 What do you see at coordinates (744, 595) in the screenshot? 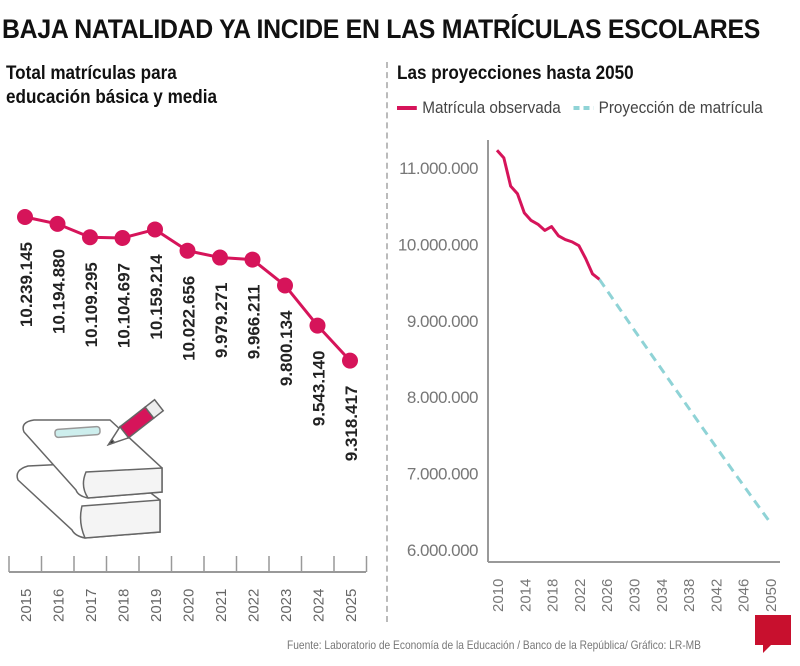
I see `right-x-tick-label: 2046` at bounding box center [744, 595].